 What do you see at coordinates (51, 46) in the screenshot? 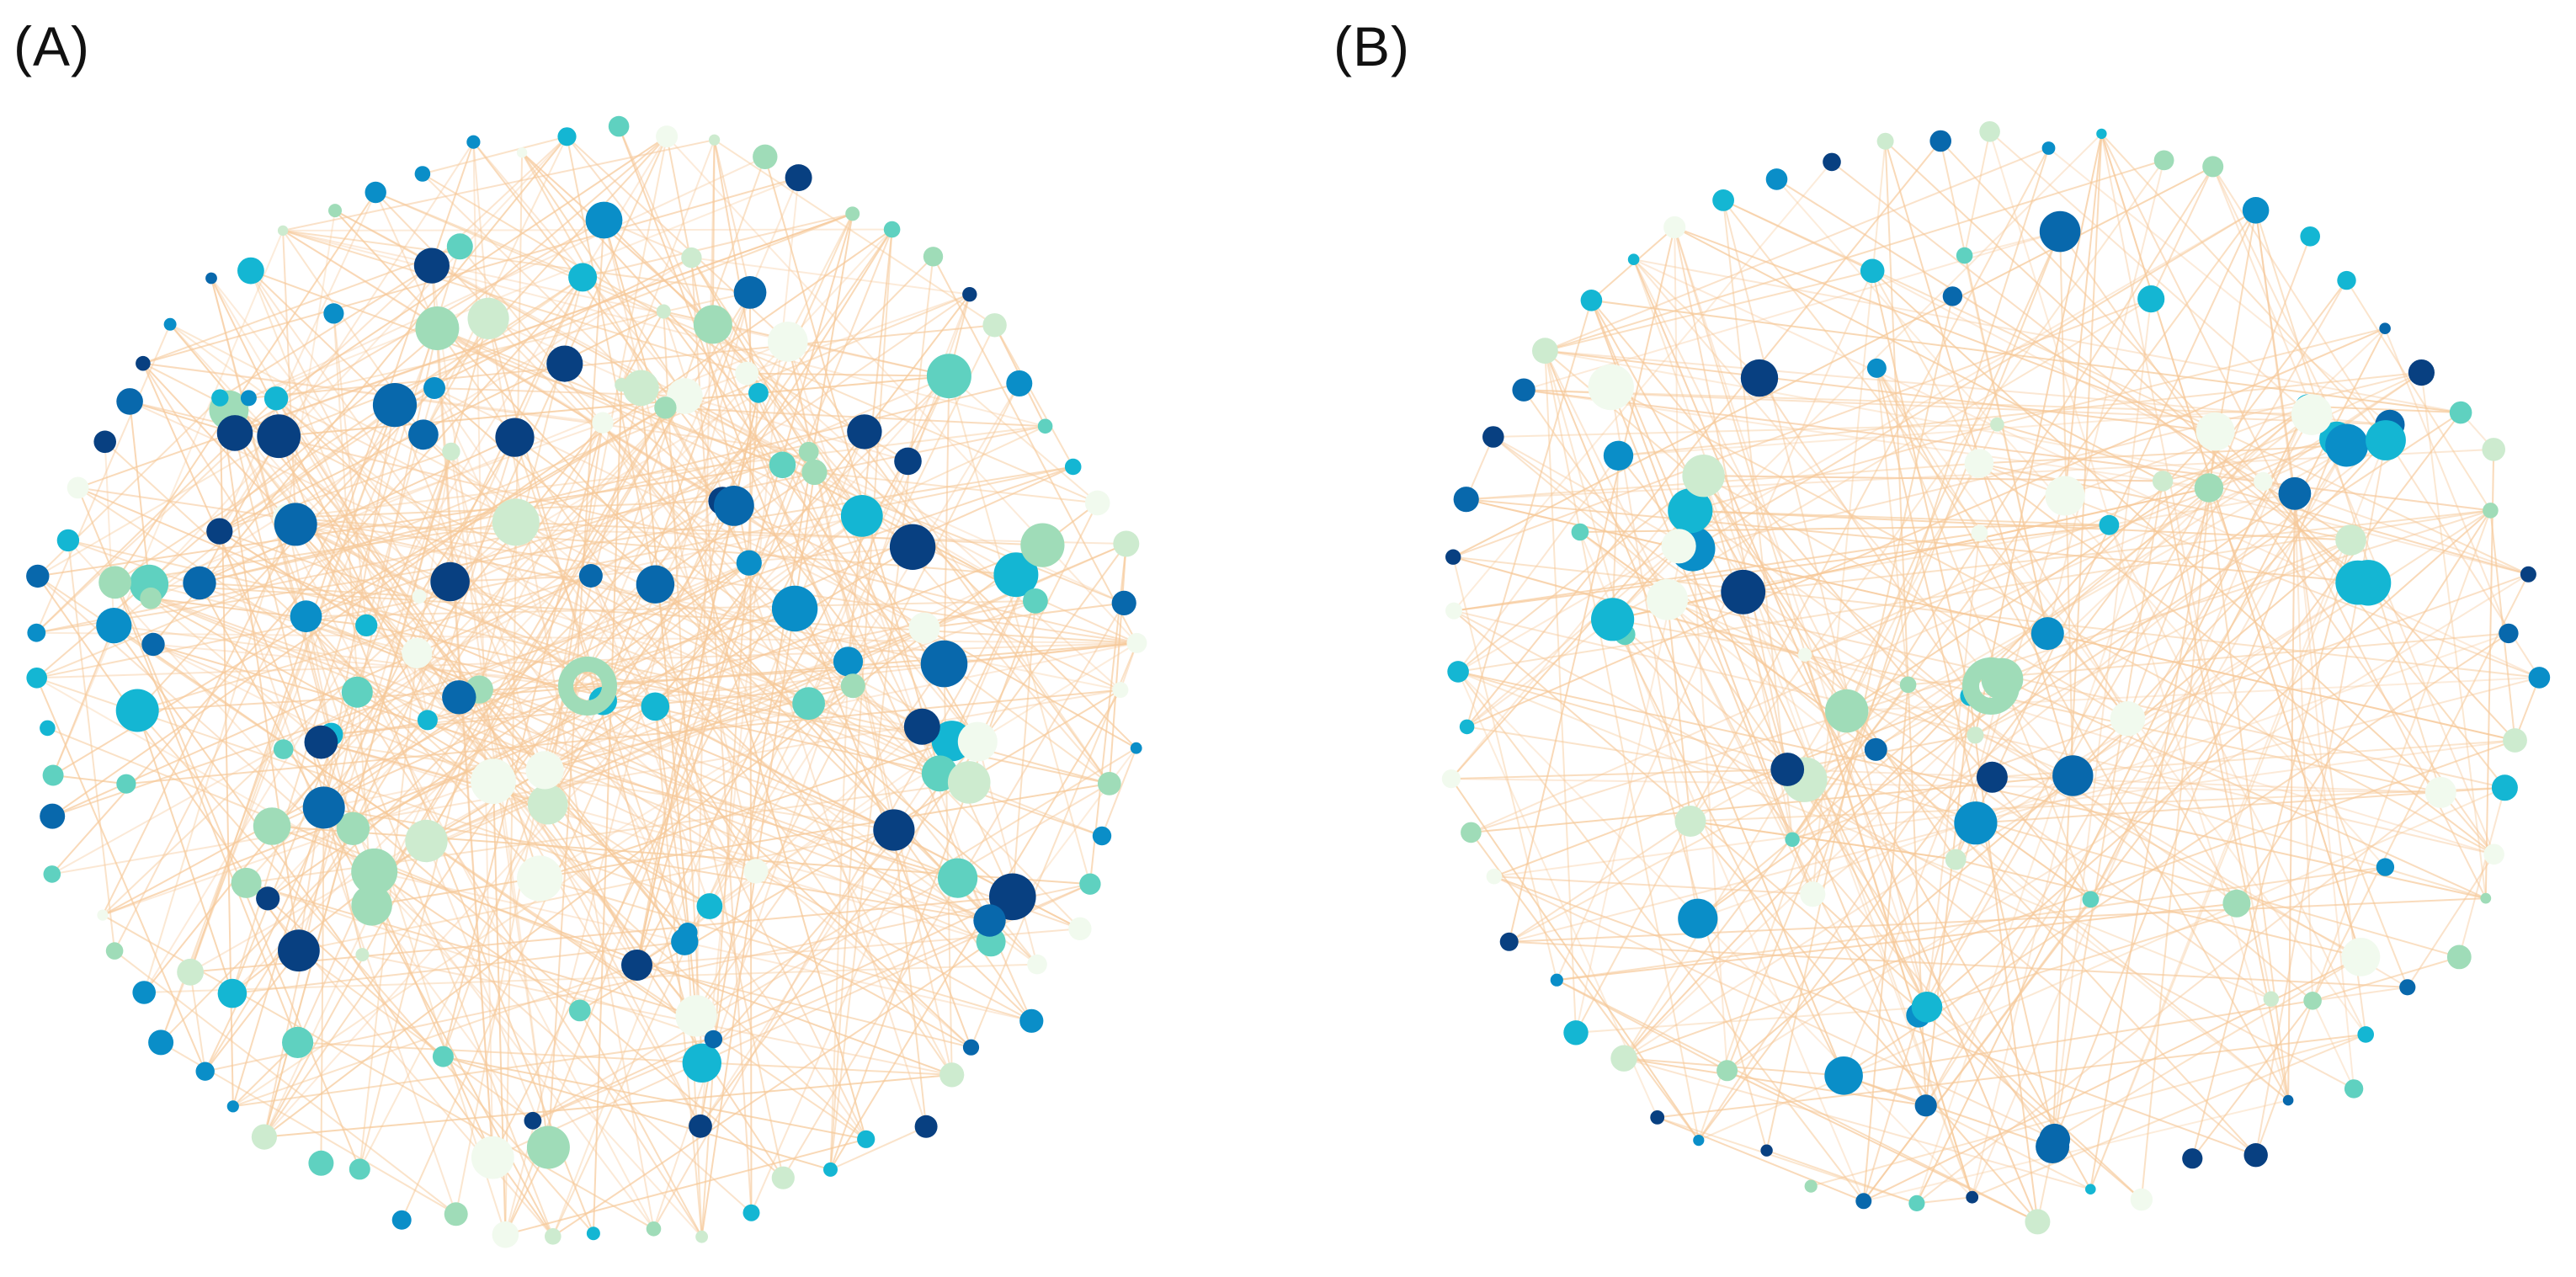
I see `panel-a-label: (A)` at bounding box center [51, 46].